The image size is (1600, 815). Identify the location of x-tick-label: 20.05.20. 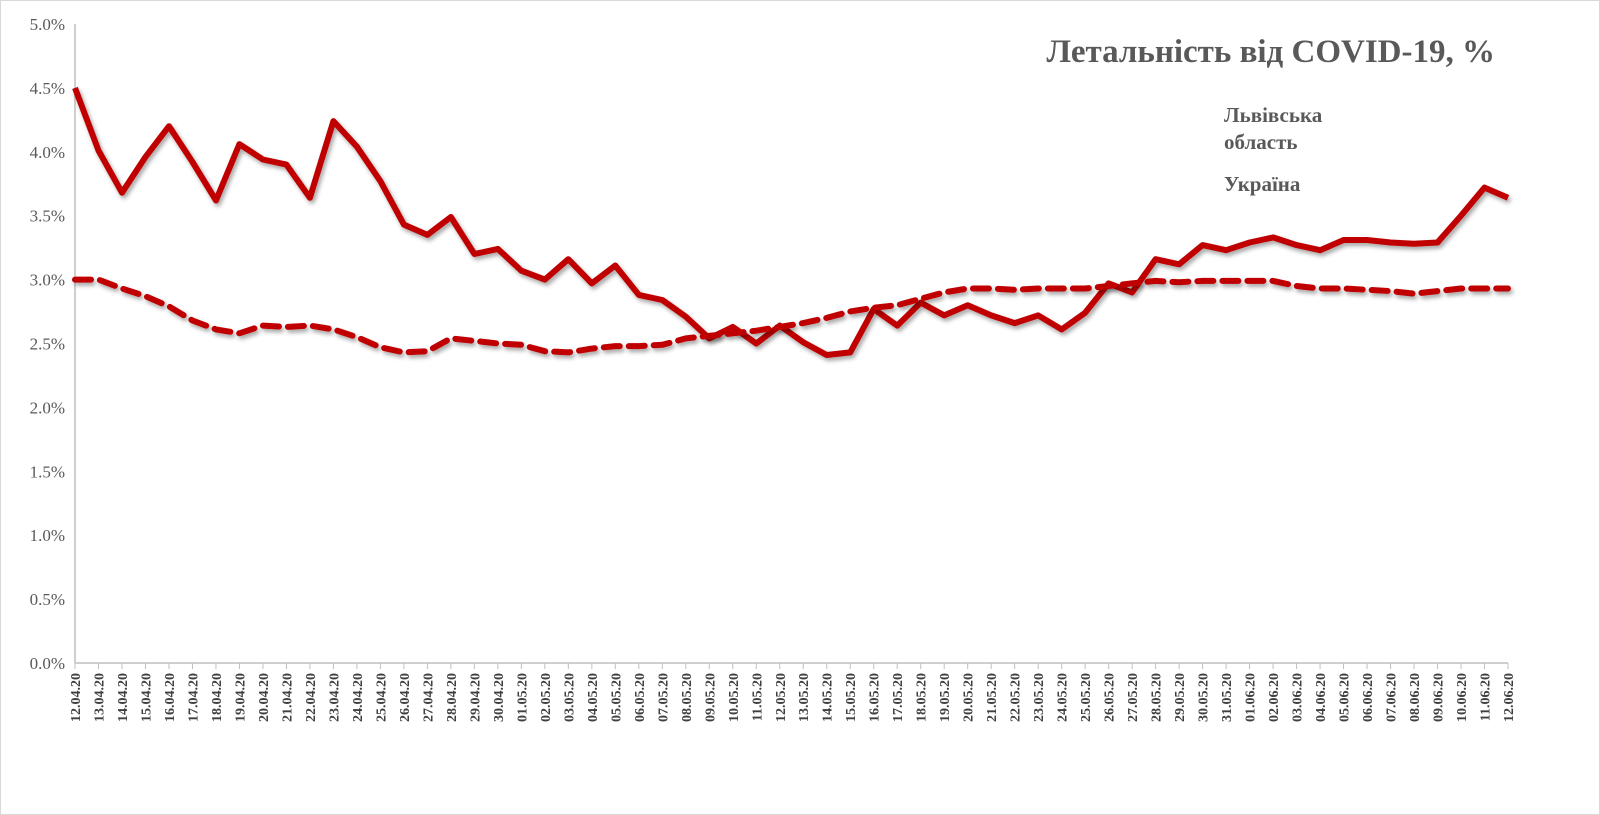
(969, 697).